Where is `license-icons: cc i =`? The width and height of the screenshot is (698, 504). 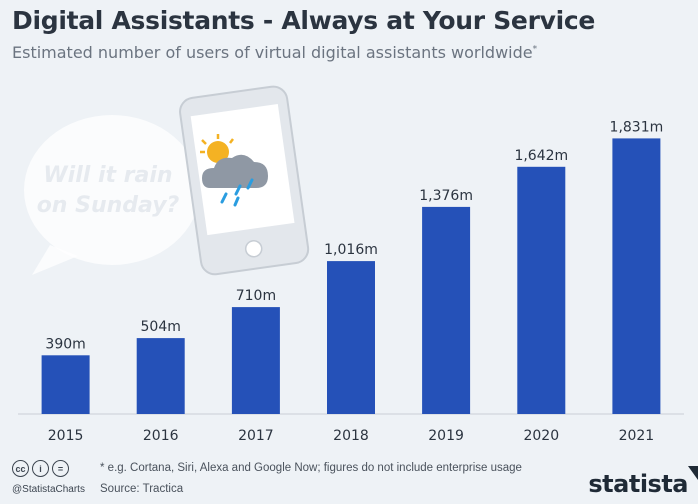
license-icons: cc i = is located at coordinates (40, 468).